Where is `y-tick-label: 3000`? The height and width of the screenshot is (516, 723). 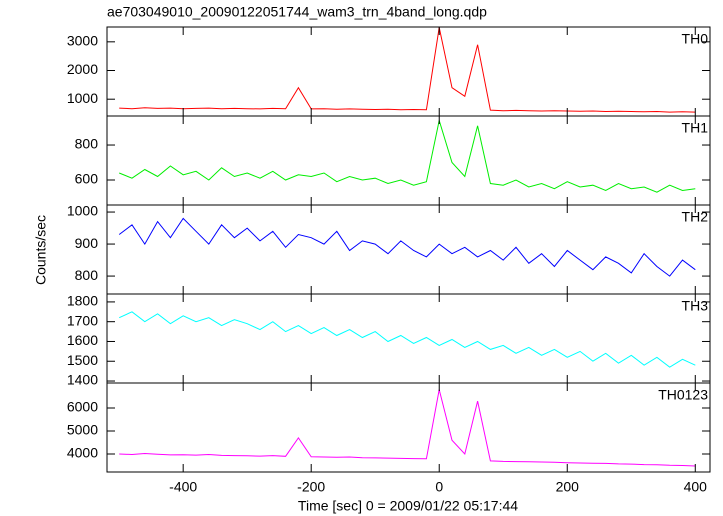
y-tick-label: 3000 is located at coordinates (82, 41).